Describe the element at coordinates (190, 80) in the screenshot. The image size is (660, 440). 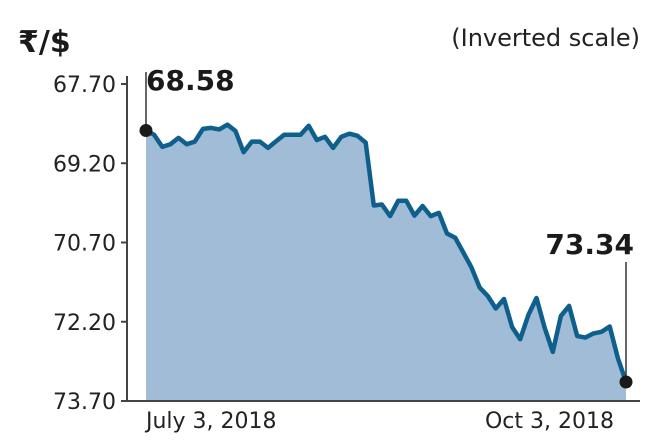
I see `callout-label-start: 68.58` at that location.